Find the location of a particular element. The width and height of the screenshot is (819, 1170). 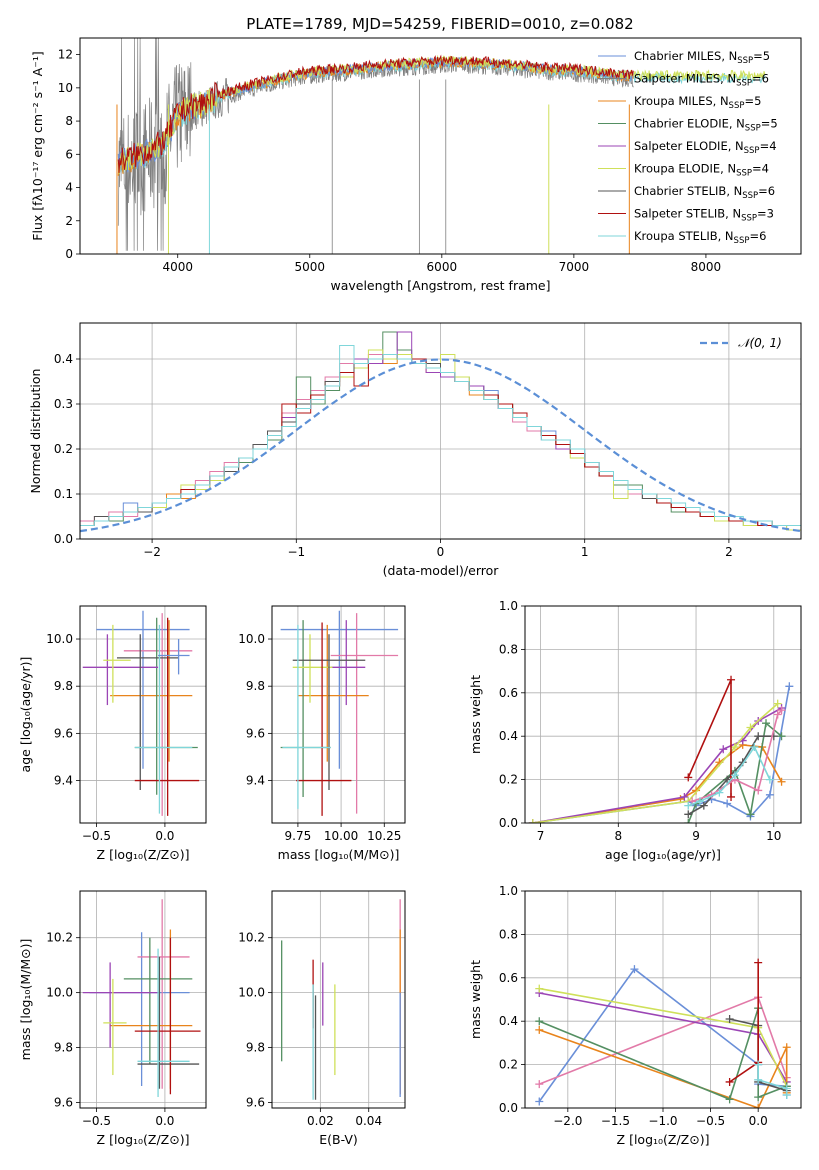

x-tick-label: 0.0 is located at coordinates (164, 1121).